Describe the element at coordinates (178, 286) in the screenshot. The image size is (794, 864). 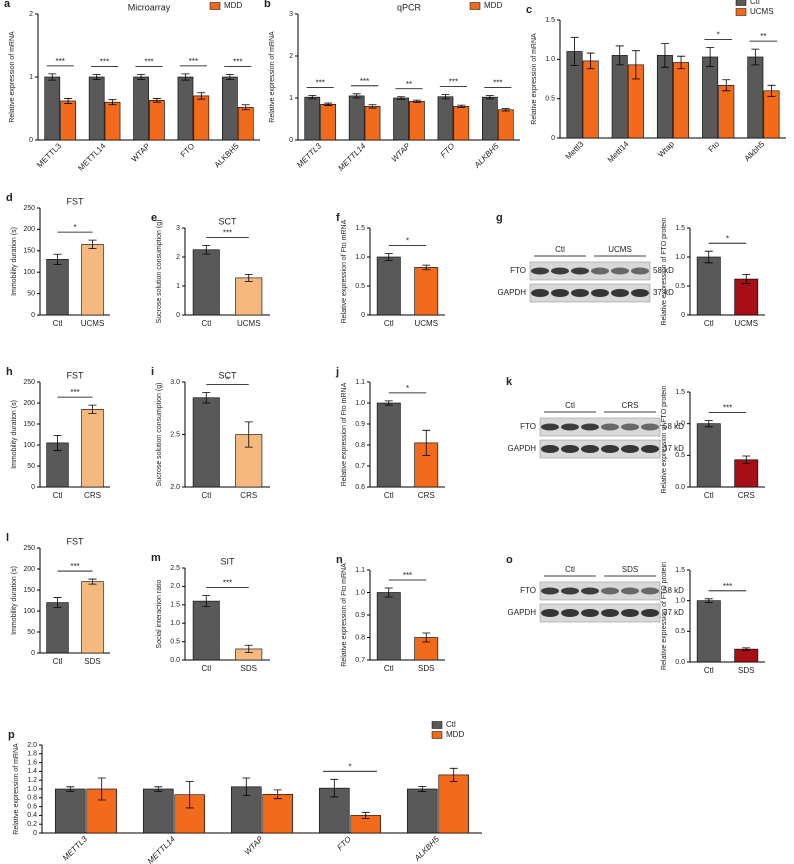
I see `y-tick-label: 1` at that location.